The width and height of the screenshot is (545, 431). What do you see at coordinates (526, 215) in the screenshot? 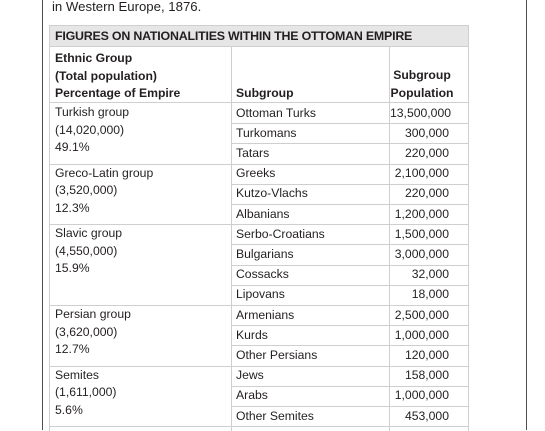
I see `page-frame-right` at bounding box center [526, 215].